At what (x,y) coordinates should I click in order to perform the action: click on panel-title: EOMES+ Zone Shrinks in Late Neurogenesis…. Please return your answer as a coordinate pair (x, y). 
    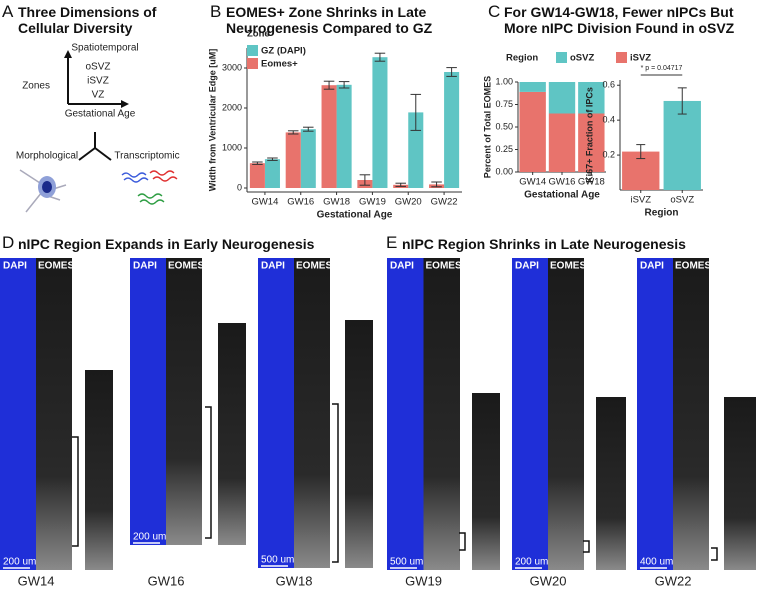
    Looking at the image, I should click on (329, 20).